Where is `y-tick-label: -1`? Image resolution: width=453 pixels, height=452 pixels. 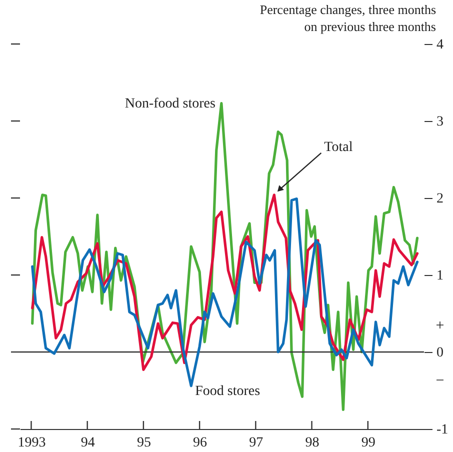
y-tick-label: -1 is located at coordinates (442, 430).